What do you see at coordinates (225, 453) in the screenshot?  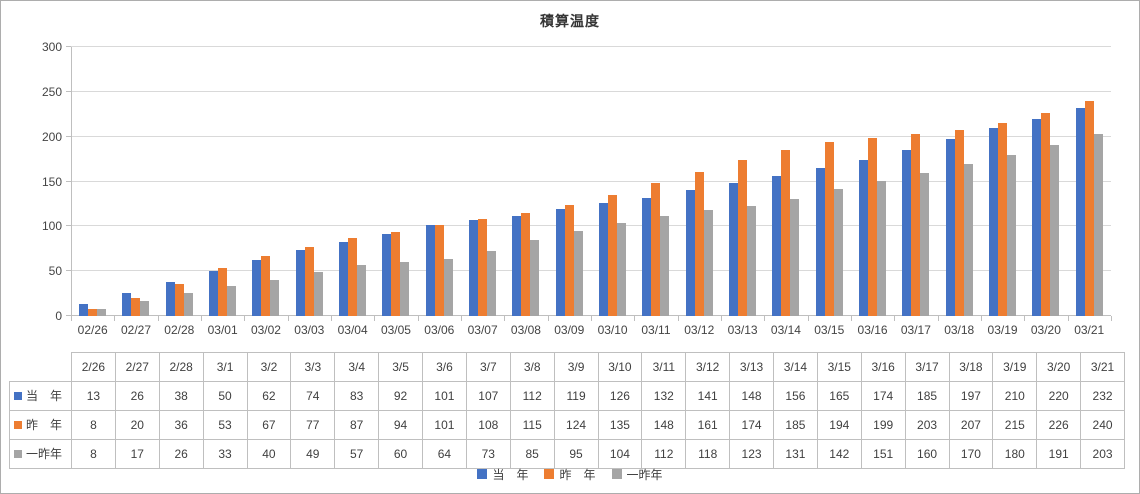 I see `table-value-cell: 33` at bounding box center [225, 453].